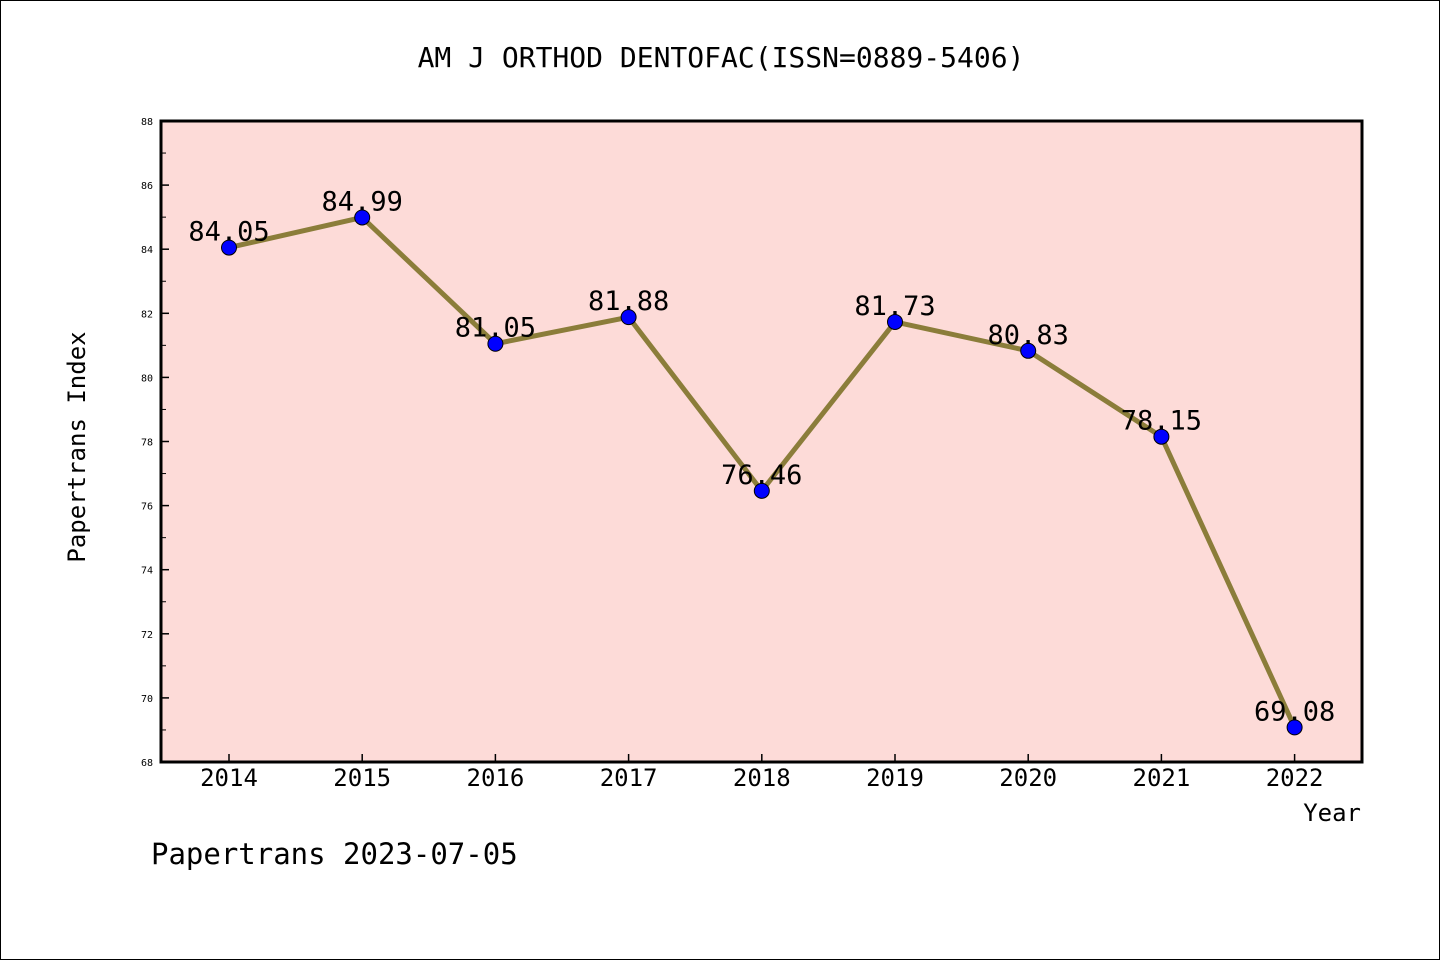  I want to click on x-tick-label: 2020, so click(1028, 778).